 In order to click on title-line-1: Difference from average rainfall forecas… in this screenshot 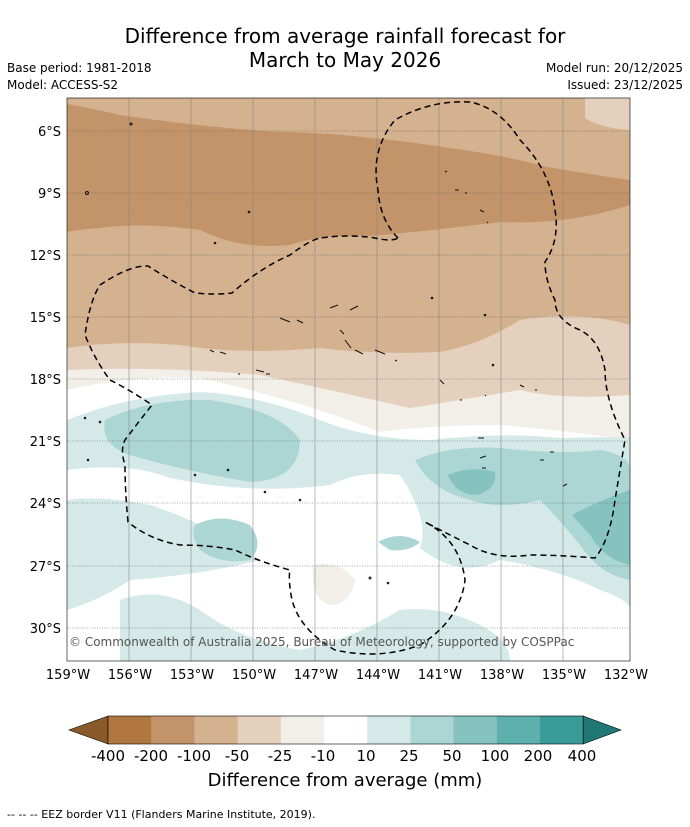, I will do `click(345, 36)`.